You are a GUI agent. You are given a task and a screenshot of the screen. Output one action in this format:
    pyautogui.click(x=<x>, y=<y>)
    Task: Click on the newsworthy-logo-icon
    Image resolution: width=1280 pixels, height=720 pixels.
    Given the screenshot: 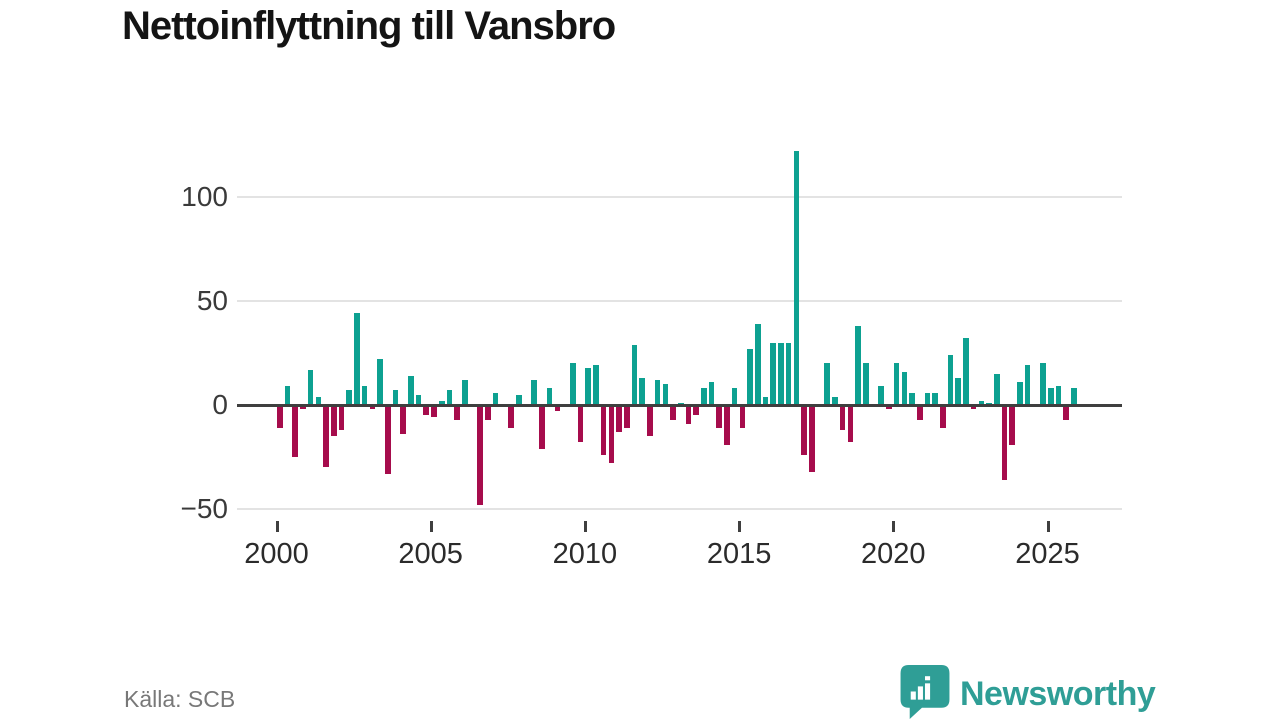 What is the action you would take?
    pyautogui.click(x=925, y=692)
    